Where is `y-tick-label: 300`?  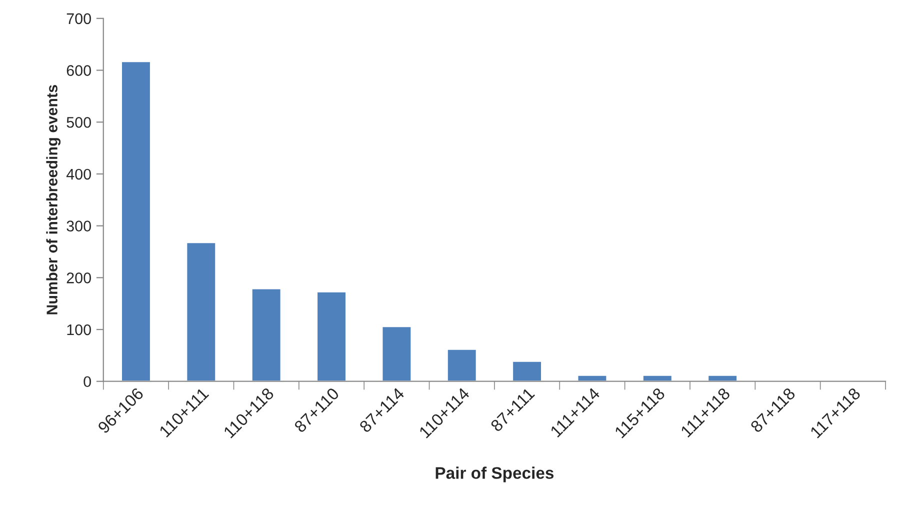
y-tick-label: 300 is located at coordinates (78, 226).